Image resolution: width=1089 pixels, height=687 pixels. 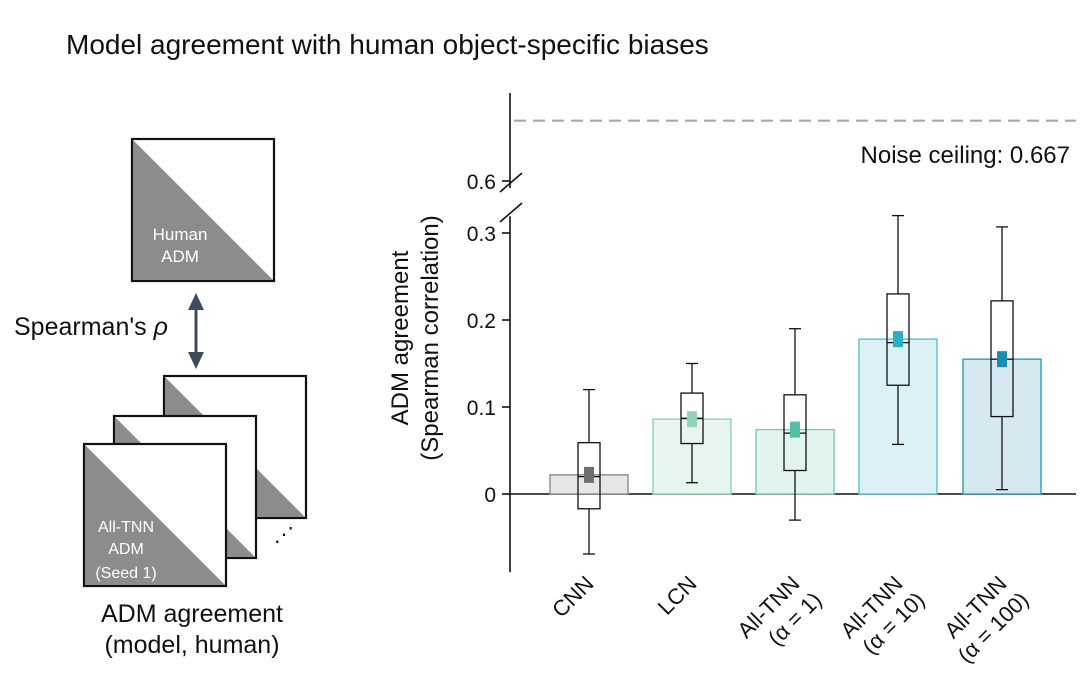 I want to click on ellipsis-icon: ⋰, so click(x=284, y=535).